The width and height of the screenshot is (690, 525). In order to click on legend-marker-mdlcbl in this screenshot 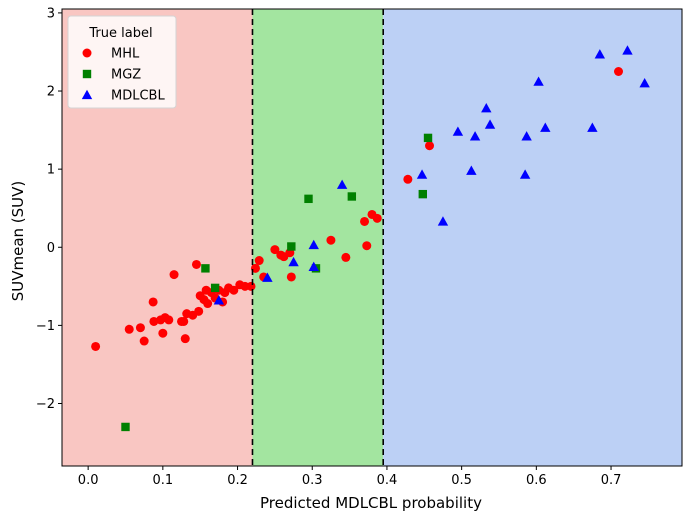, I will do `click(87, 94)`.